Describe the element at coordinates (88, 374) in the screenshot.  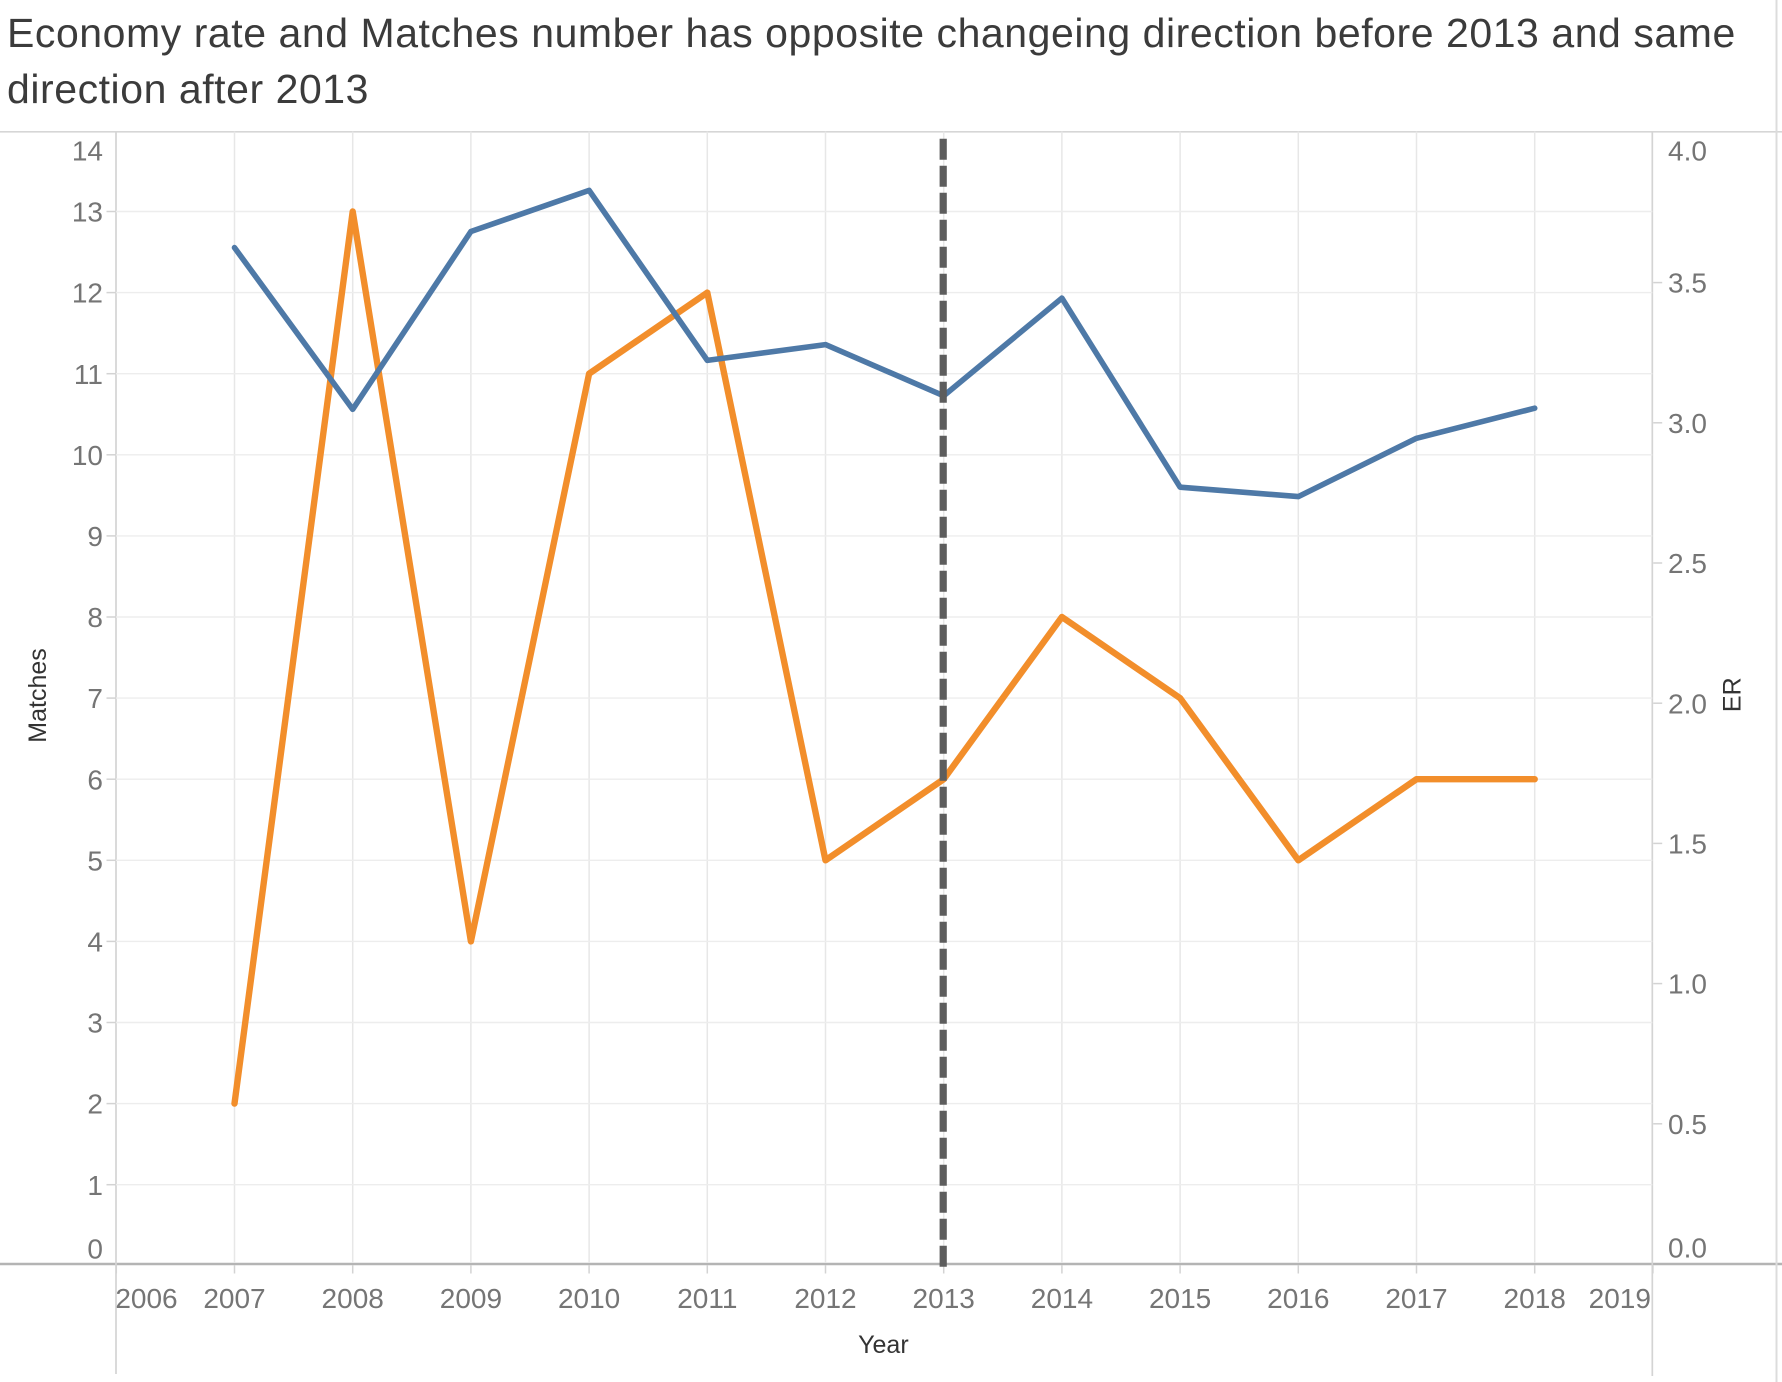
I see `svg-text: 11` at that location.